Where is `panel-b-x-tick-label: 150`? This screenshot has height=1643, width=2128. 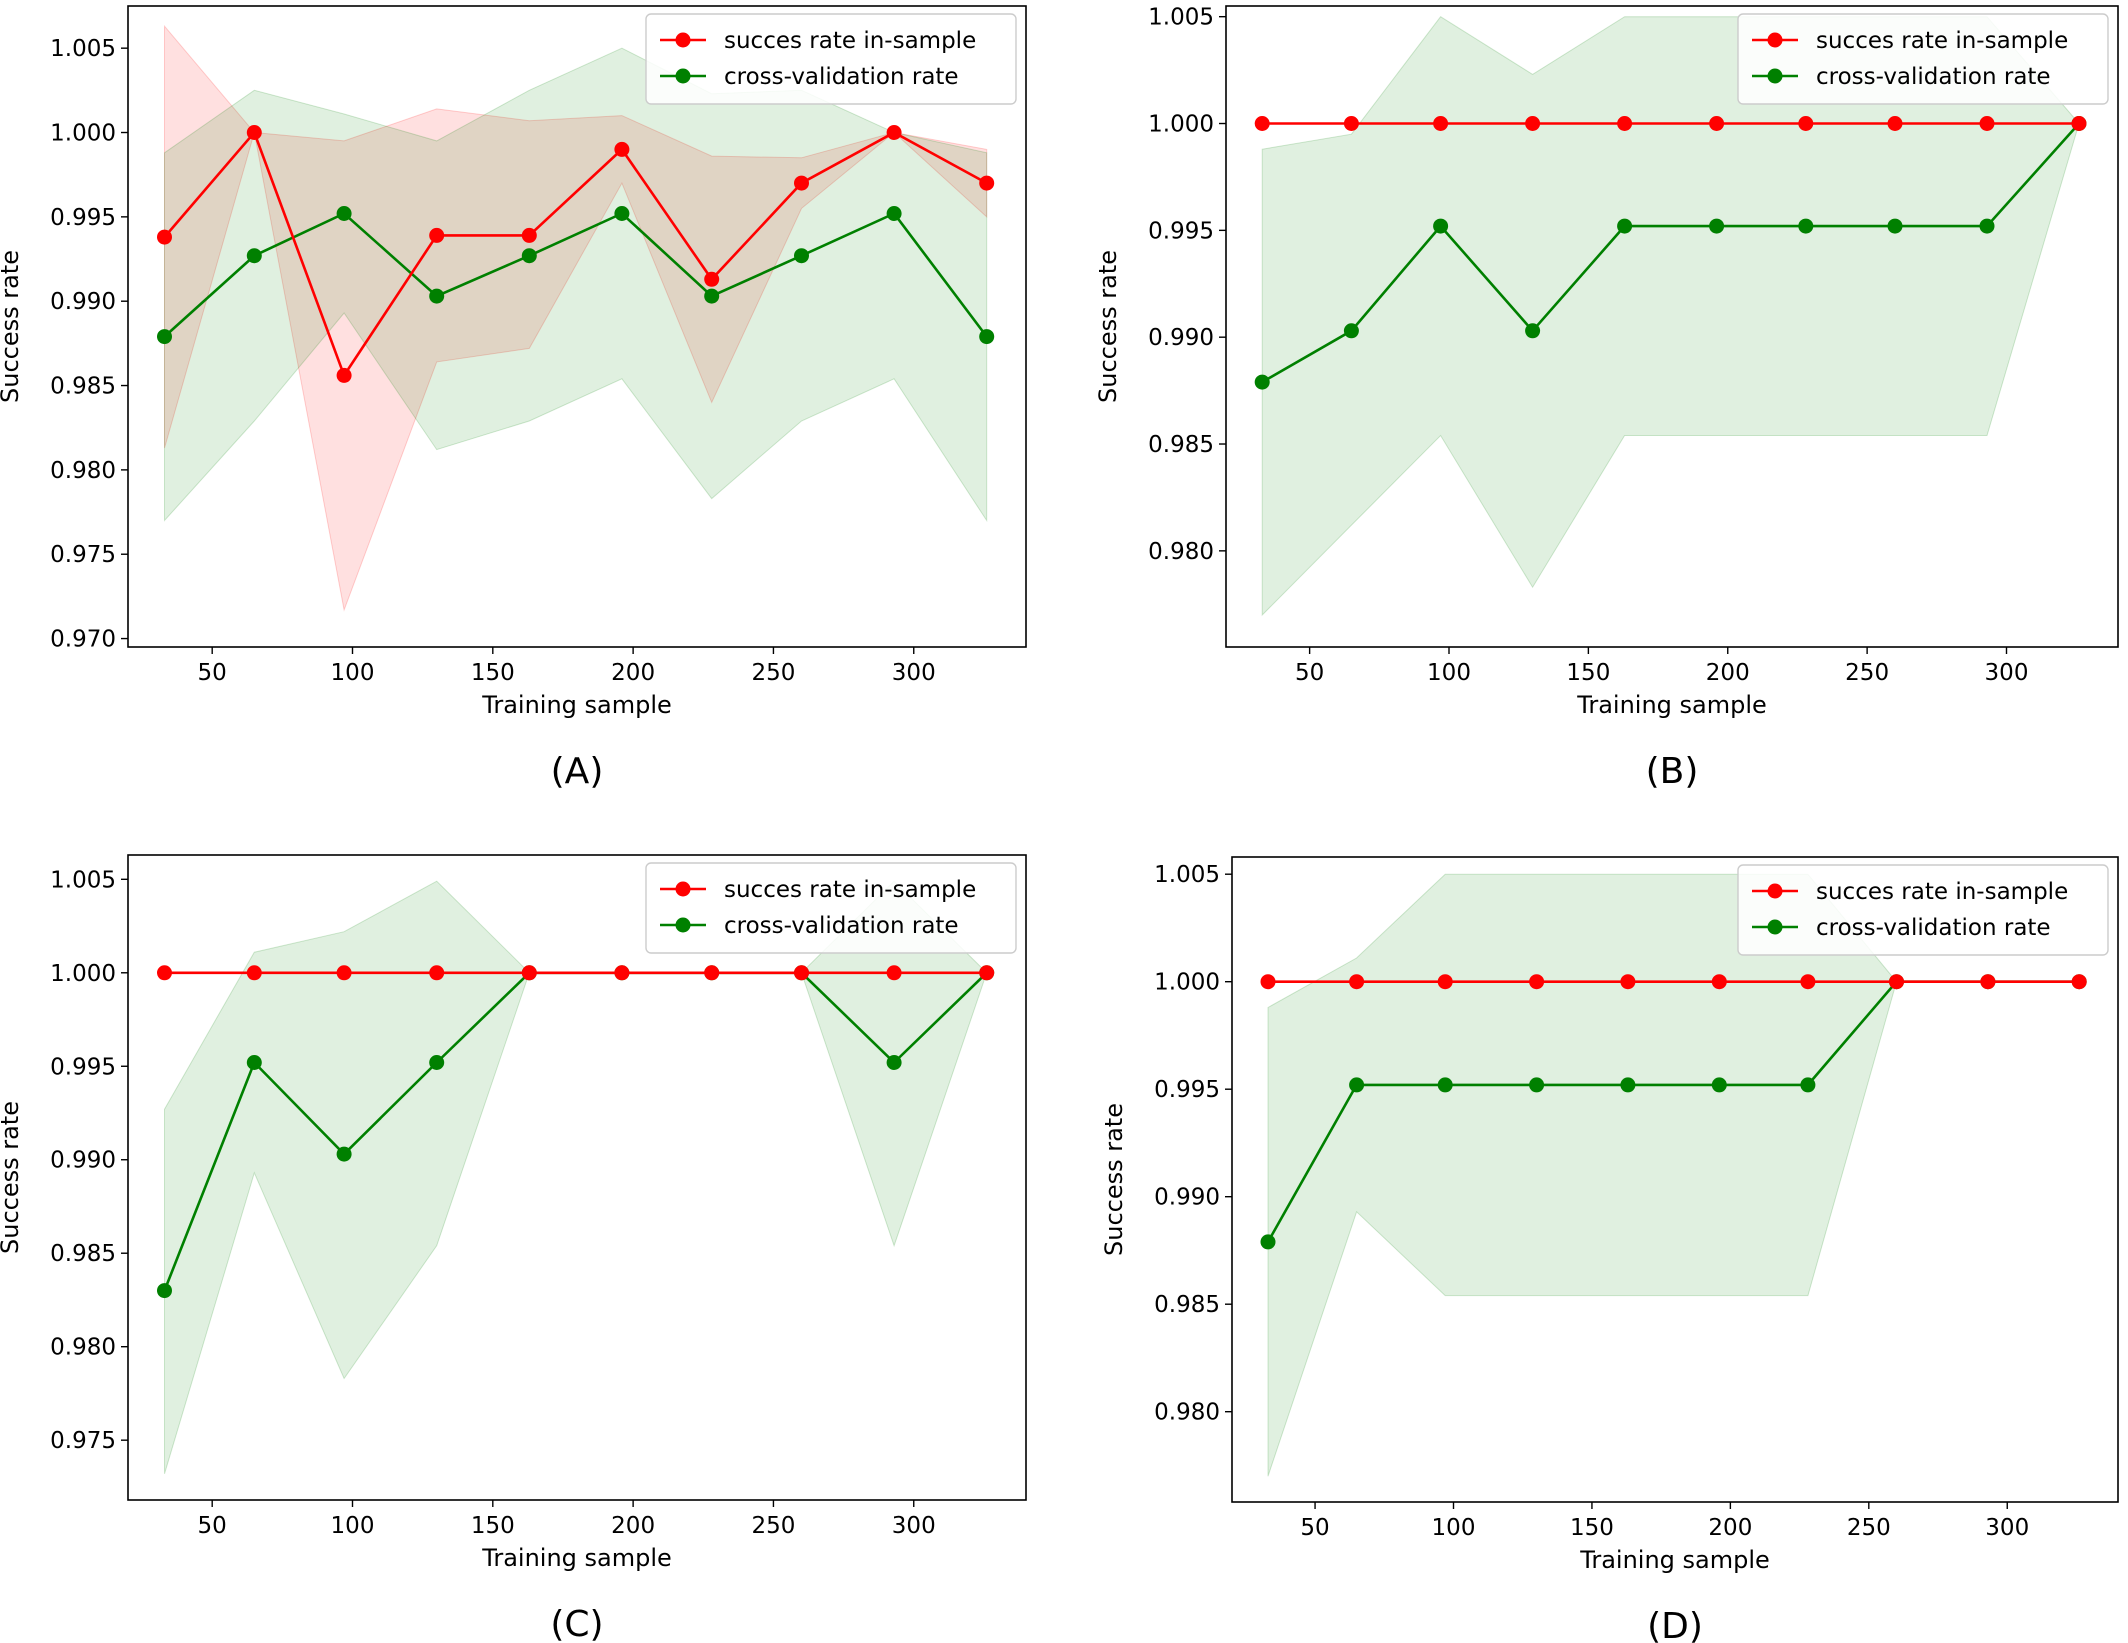 panel-b-x-tick-label: 150 is located at coordinates (1588, 673).